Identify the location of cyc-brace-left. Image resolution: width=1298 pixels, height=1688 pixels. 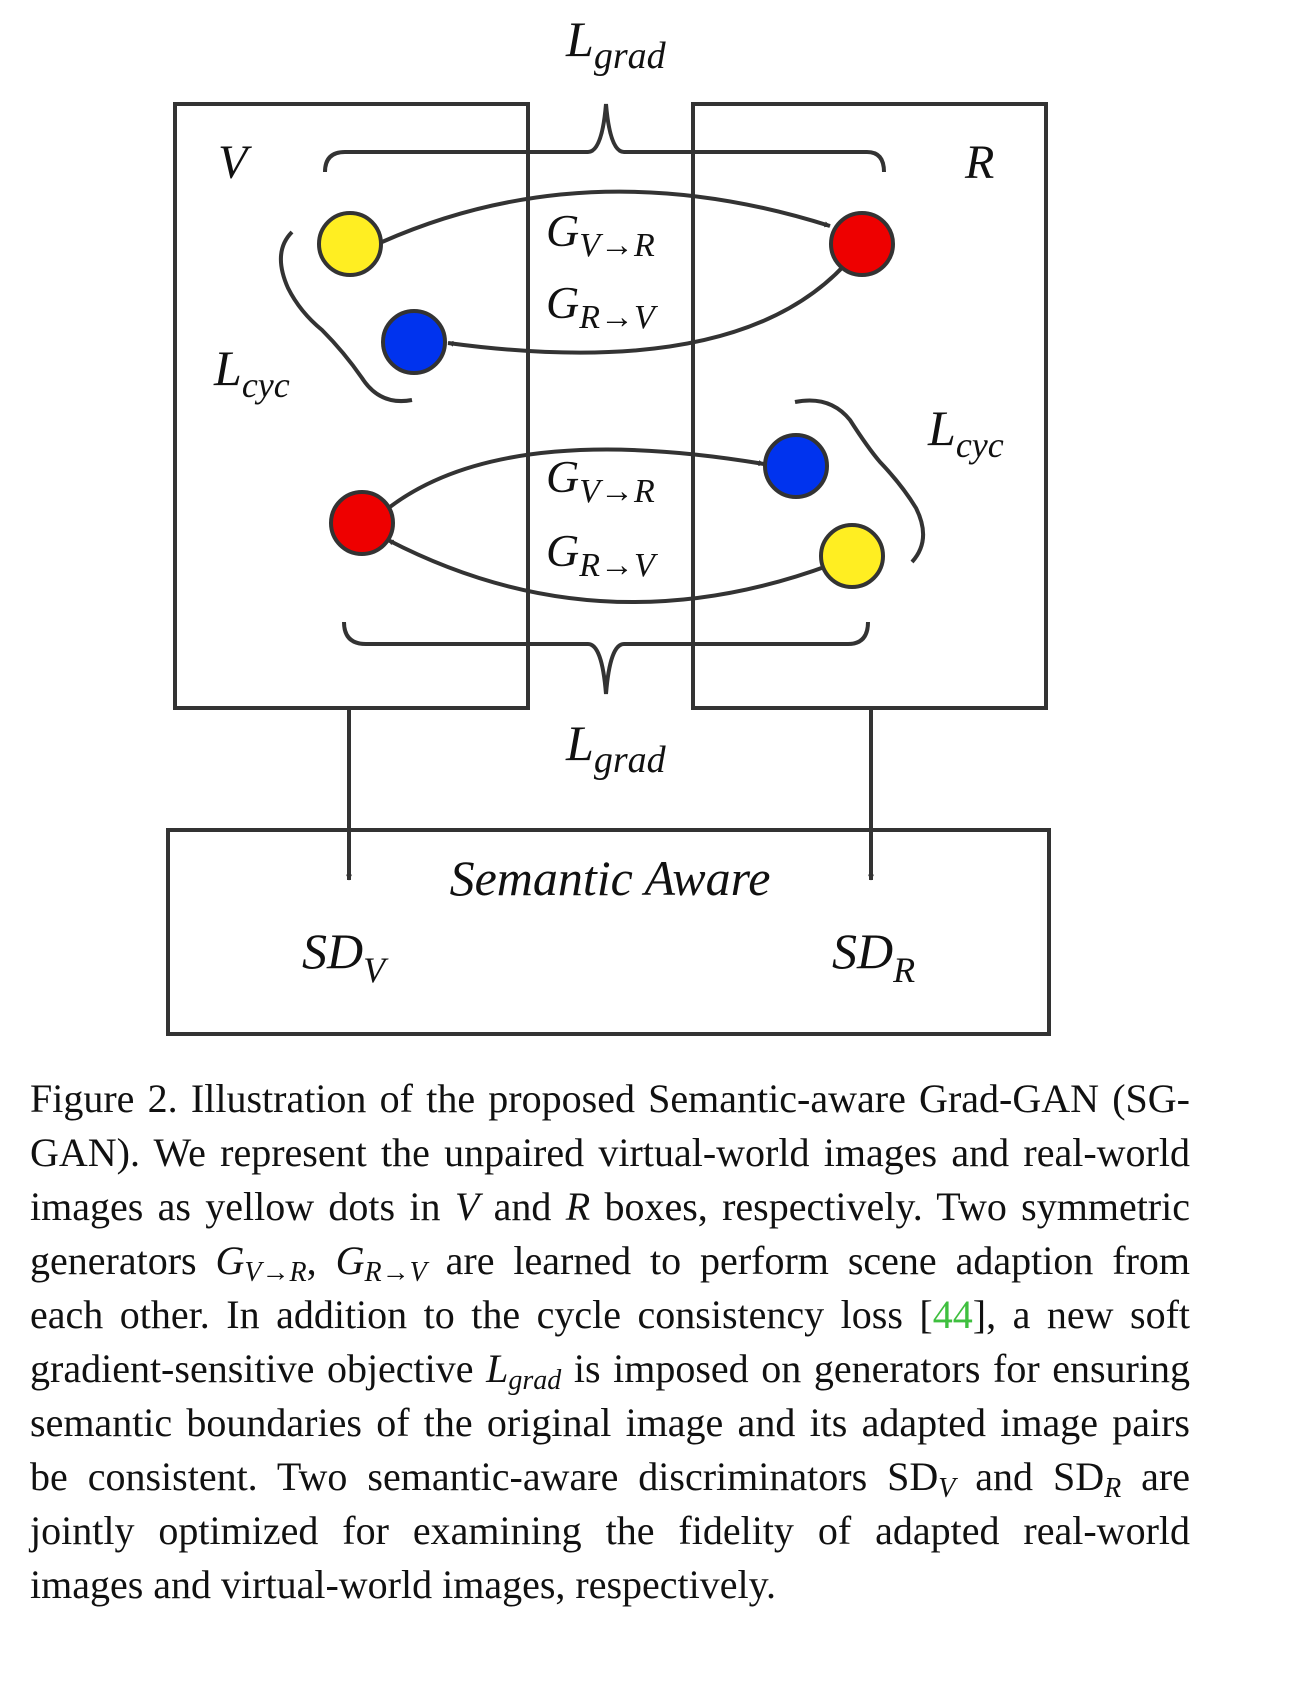
(346, 316).